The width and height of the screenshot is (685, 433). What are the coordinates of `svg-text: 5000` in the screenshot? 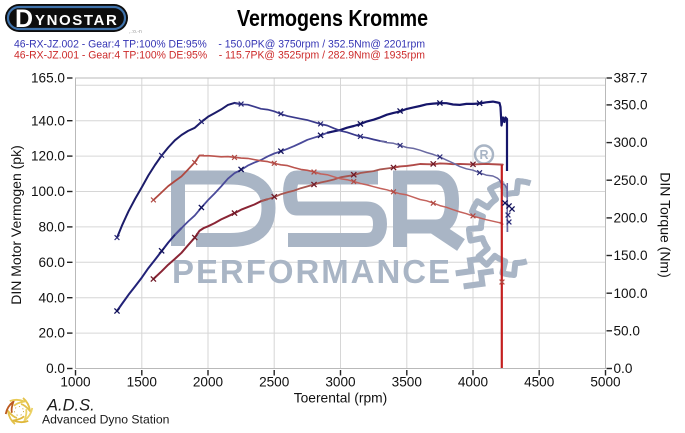 It's located at (605, 382).